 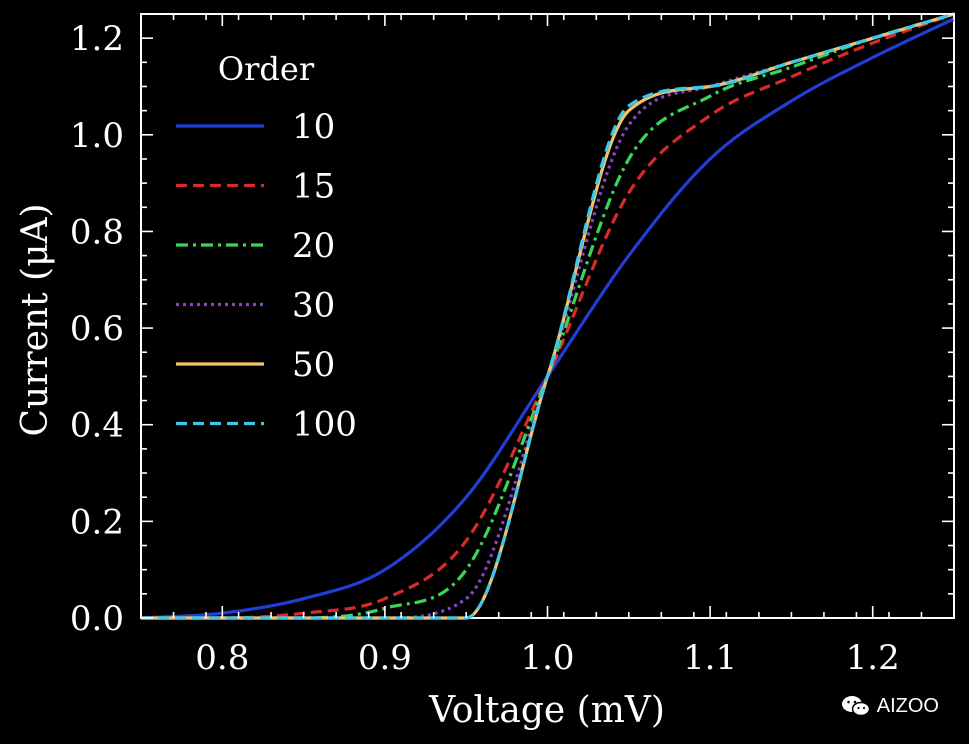 What do you see at coordinates (313, 246) in the screenshot?
I see `legend-label-20: 20` at bounding box center [313, 246].